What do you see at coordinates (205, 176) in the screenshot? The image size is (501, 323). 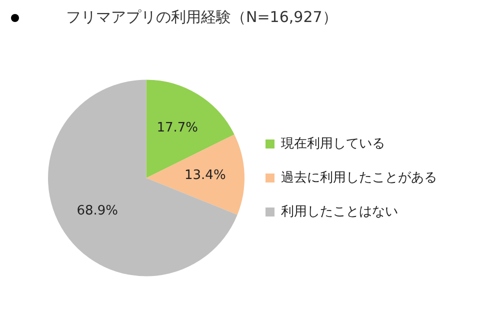 I see `data-label: 13.4%` at bounding box center [205, 176].